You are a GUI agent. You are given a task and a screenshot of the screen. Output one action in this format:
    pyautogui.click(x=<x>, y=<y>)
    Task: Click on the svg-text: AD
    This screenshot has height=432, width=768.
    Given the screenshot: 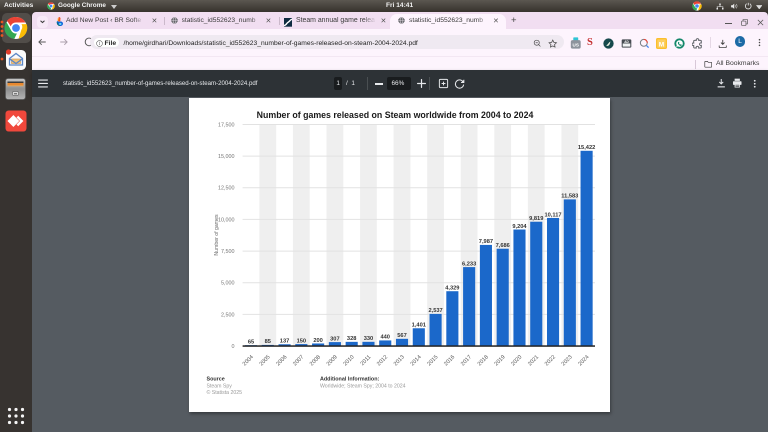 What is the action you would take?
    pyautogui.click(x=626, y=42)
    